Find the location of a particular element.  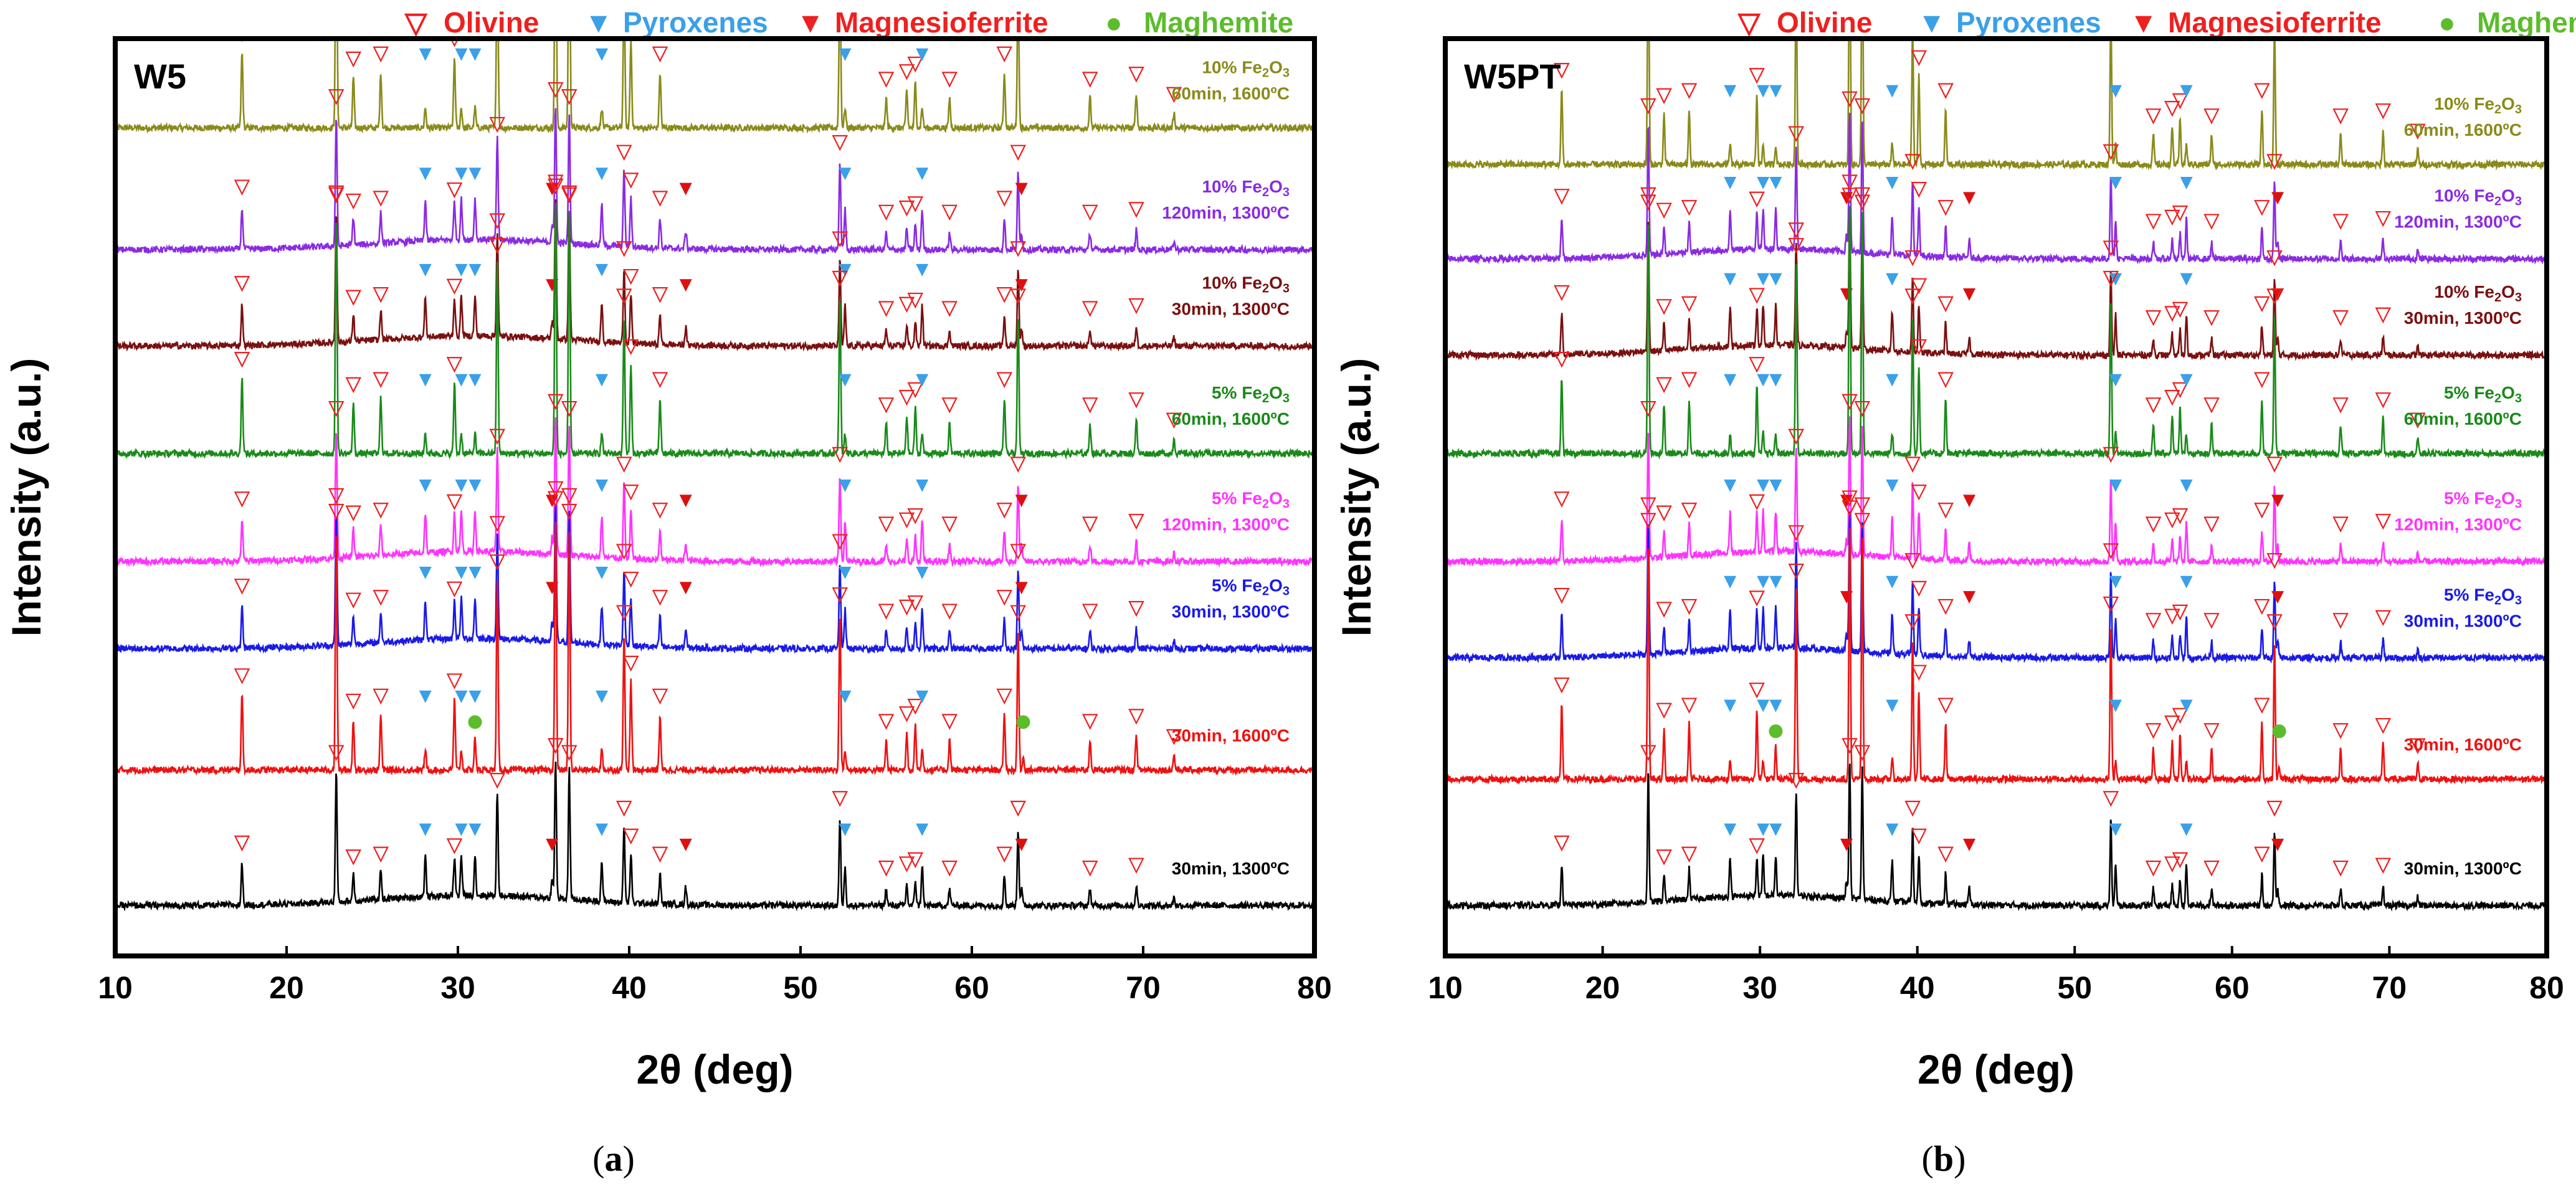

legend-label-pyroxenes: Pyroxenes is located at coordinates (695, 22).